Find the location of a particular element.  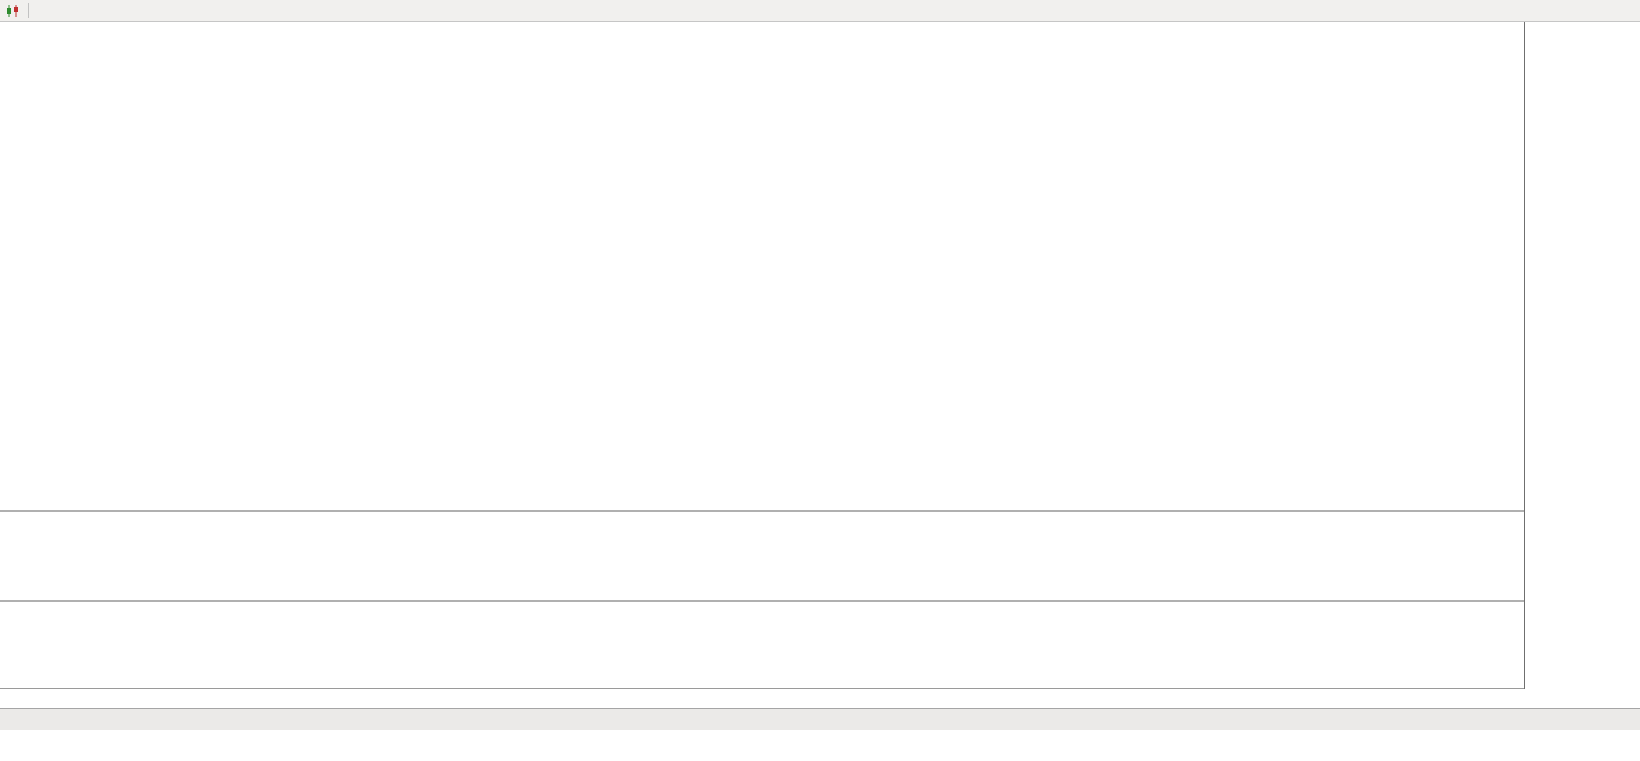

toolbar is located at coordinates (820, 11).